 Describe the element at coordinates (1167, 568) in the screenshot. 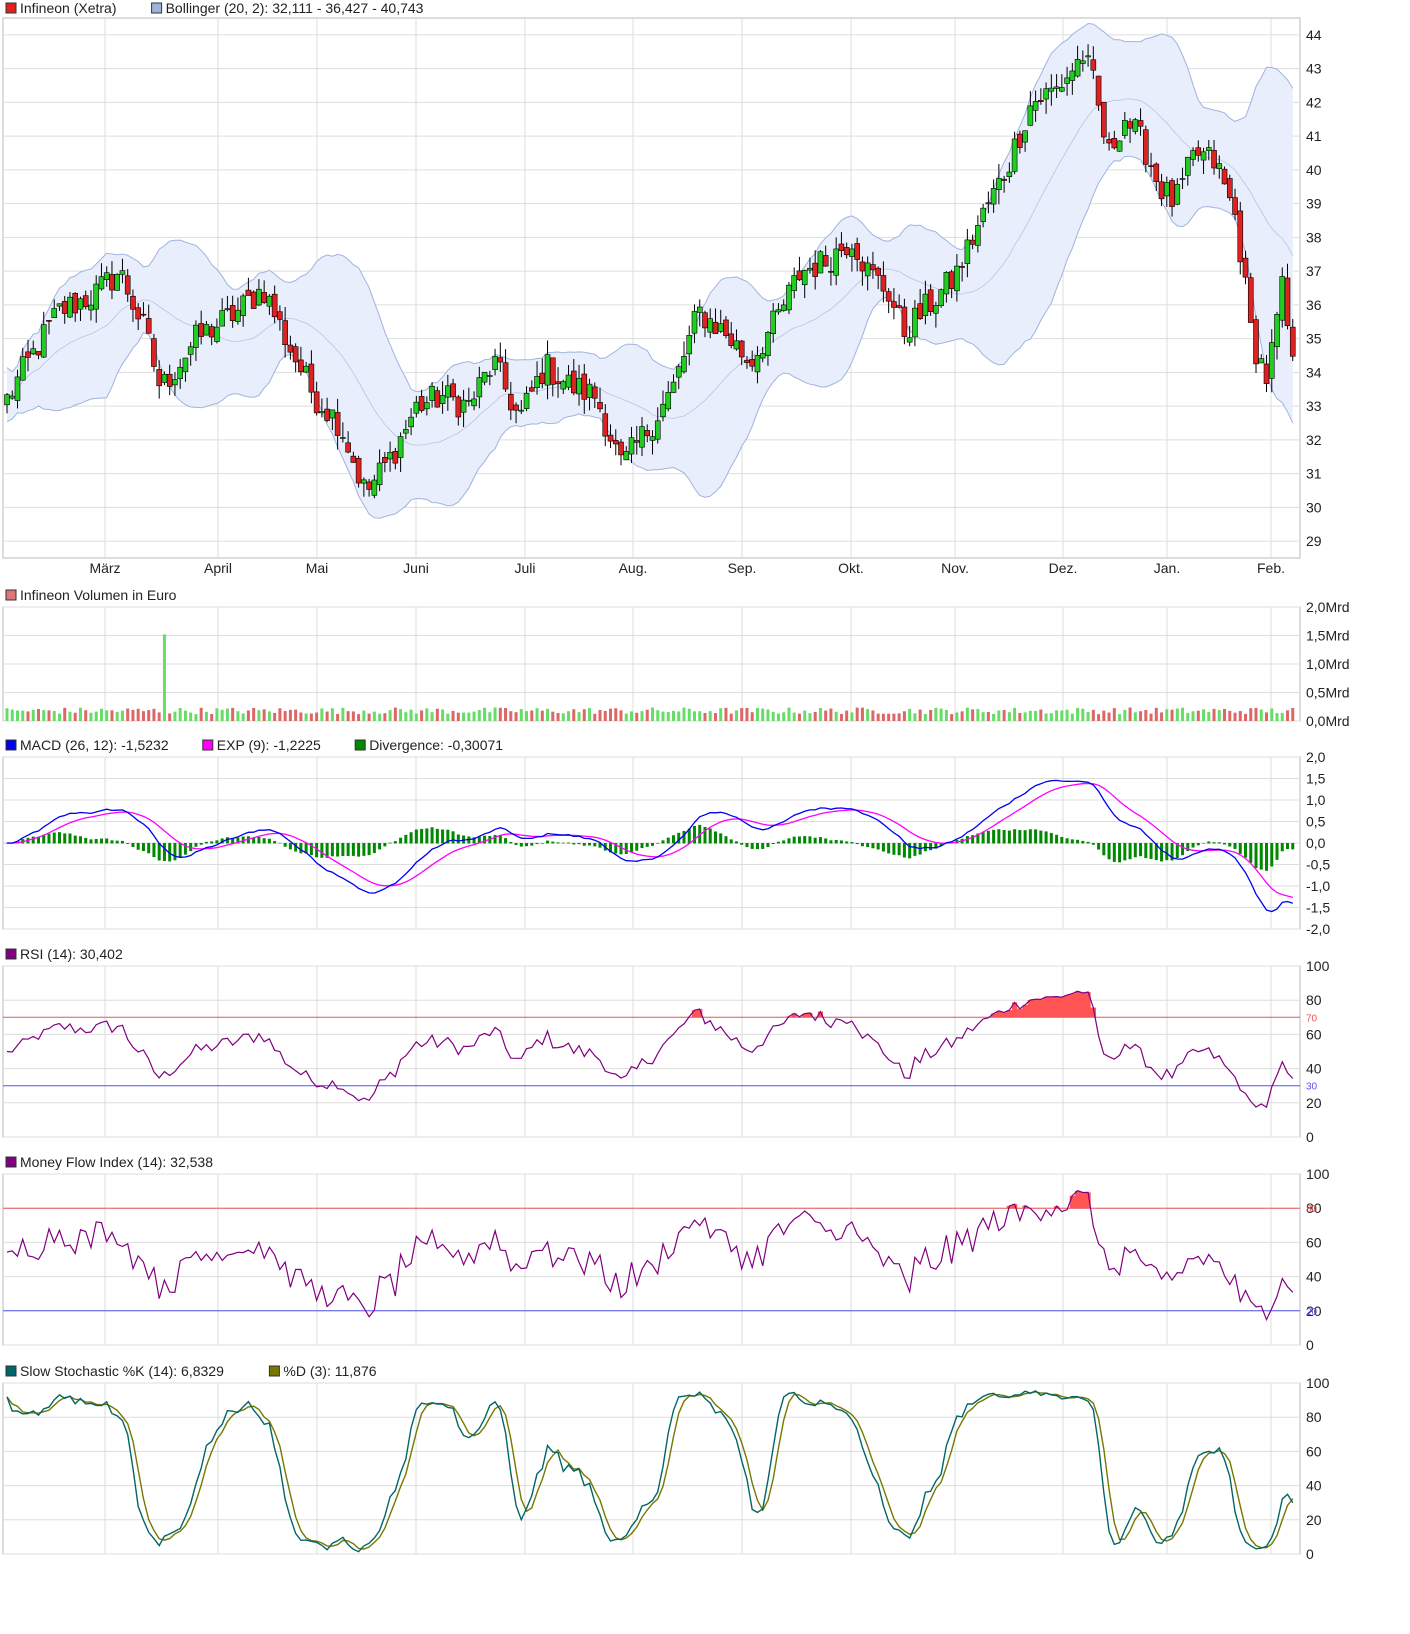

I see `month-label: Jan.` at that location.